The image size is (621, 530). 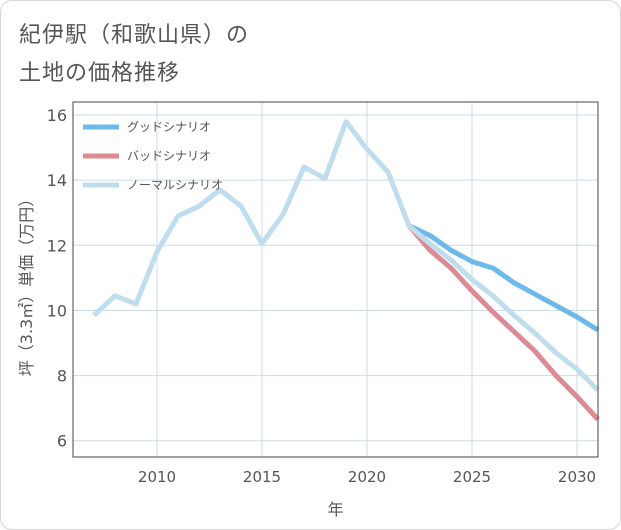 I want to click on x-tick-label: 2030, so click(x=577, y=477).